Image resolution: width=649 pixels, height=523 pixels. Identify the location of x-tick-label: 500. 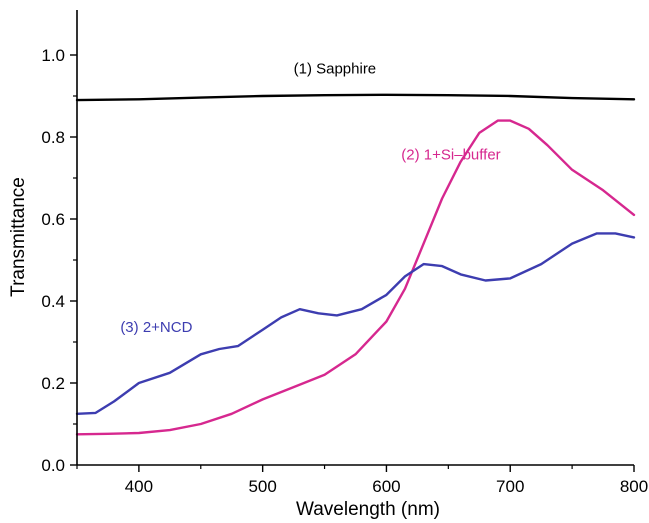
(262, 486).